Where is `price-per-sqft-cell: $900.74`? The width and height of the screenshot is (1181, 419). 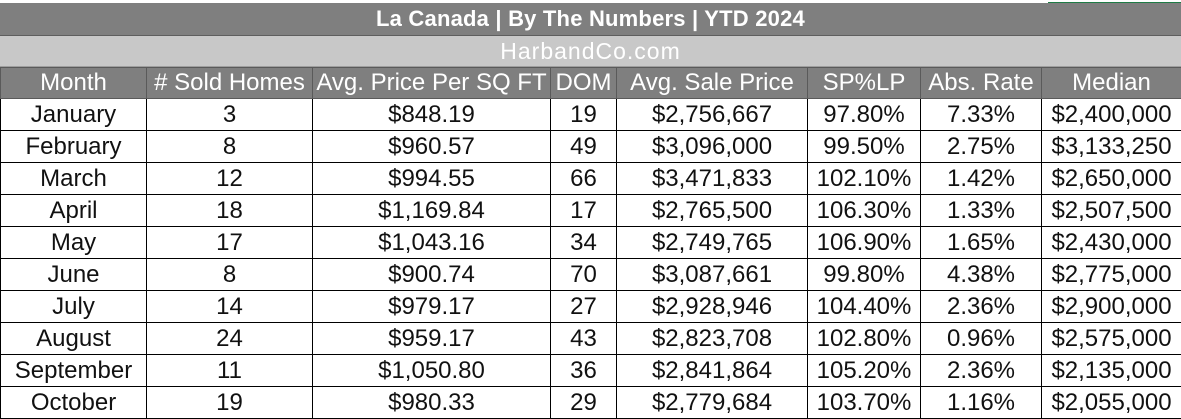 price-per-sqft-cell: $900.74 is located at coordinates (432, 275).